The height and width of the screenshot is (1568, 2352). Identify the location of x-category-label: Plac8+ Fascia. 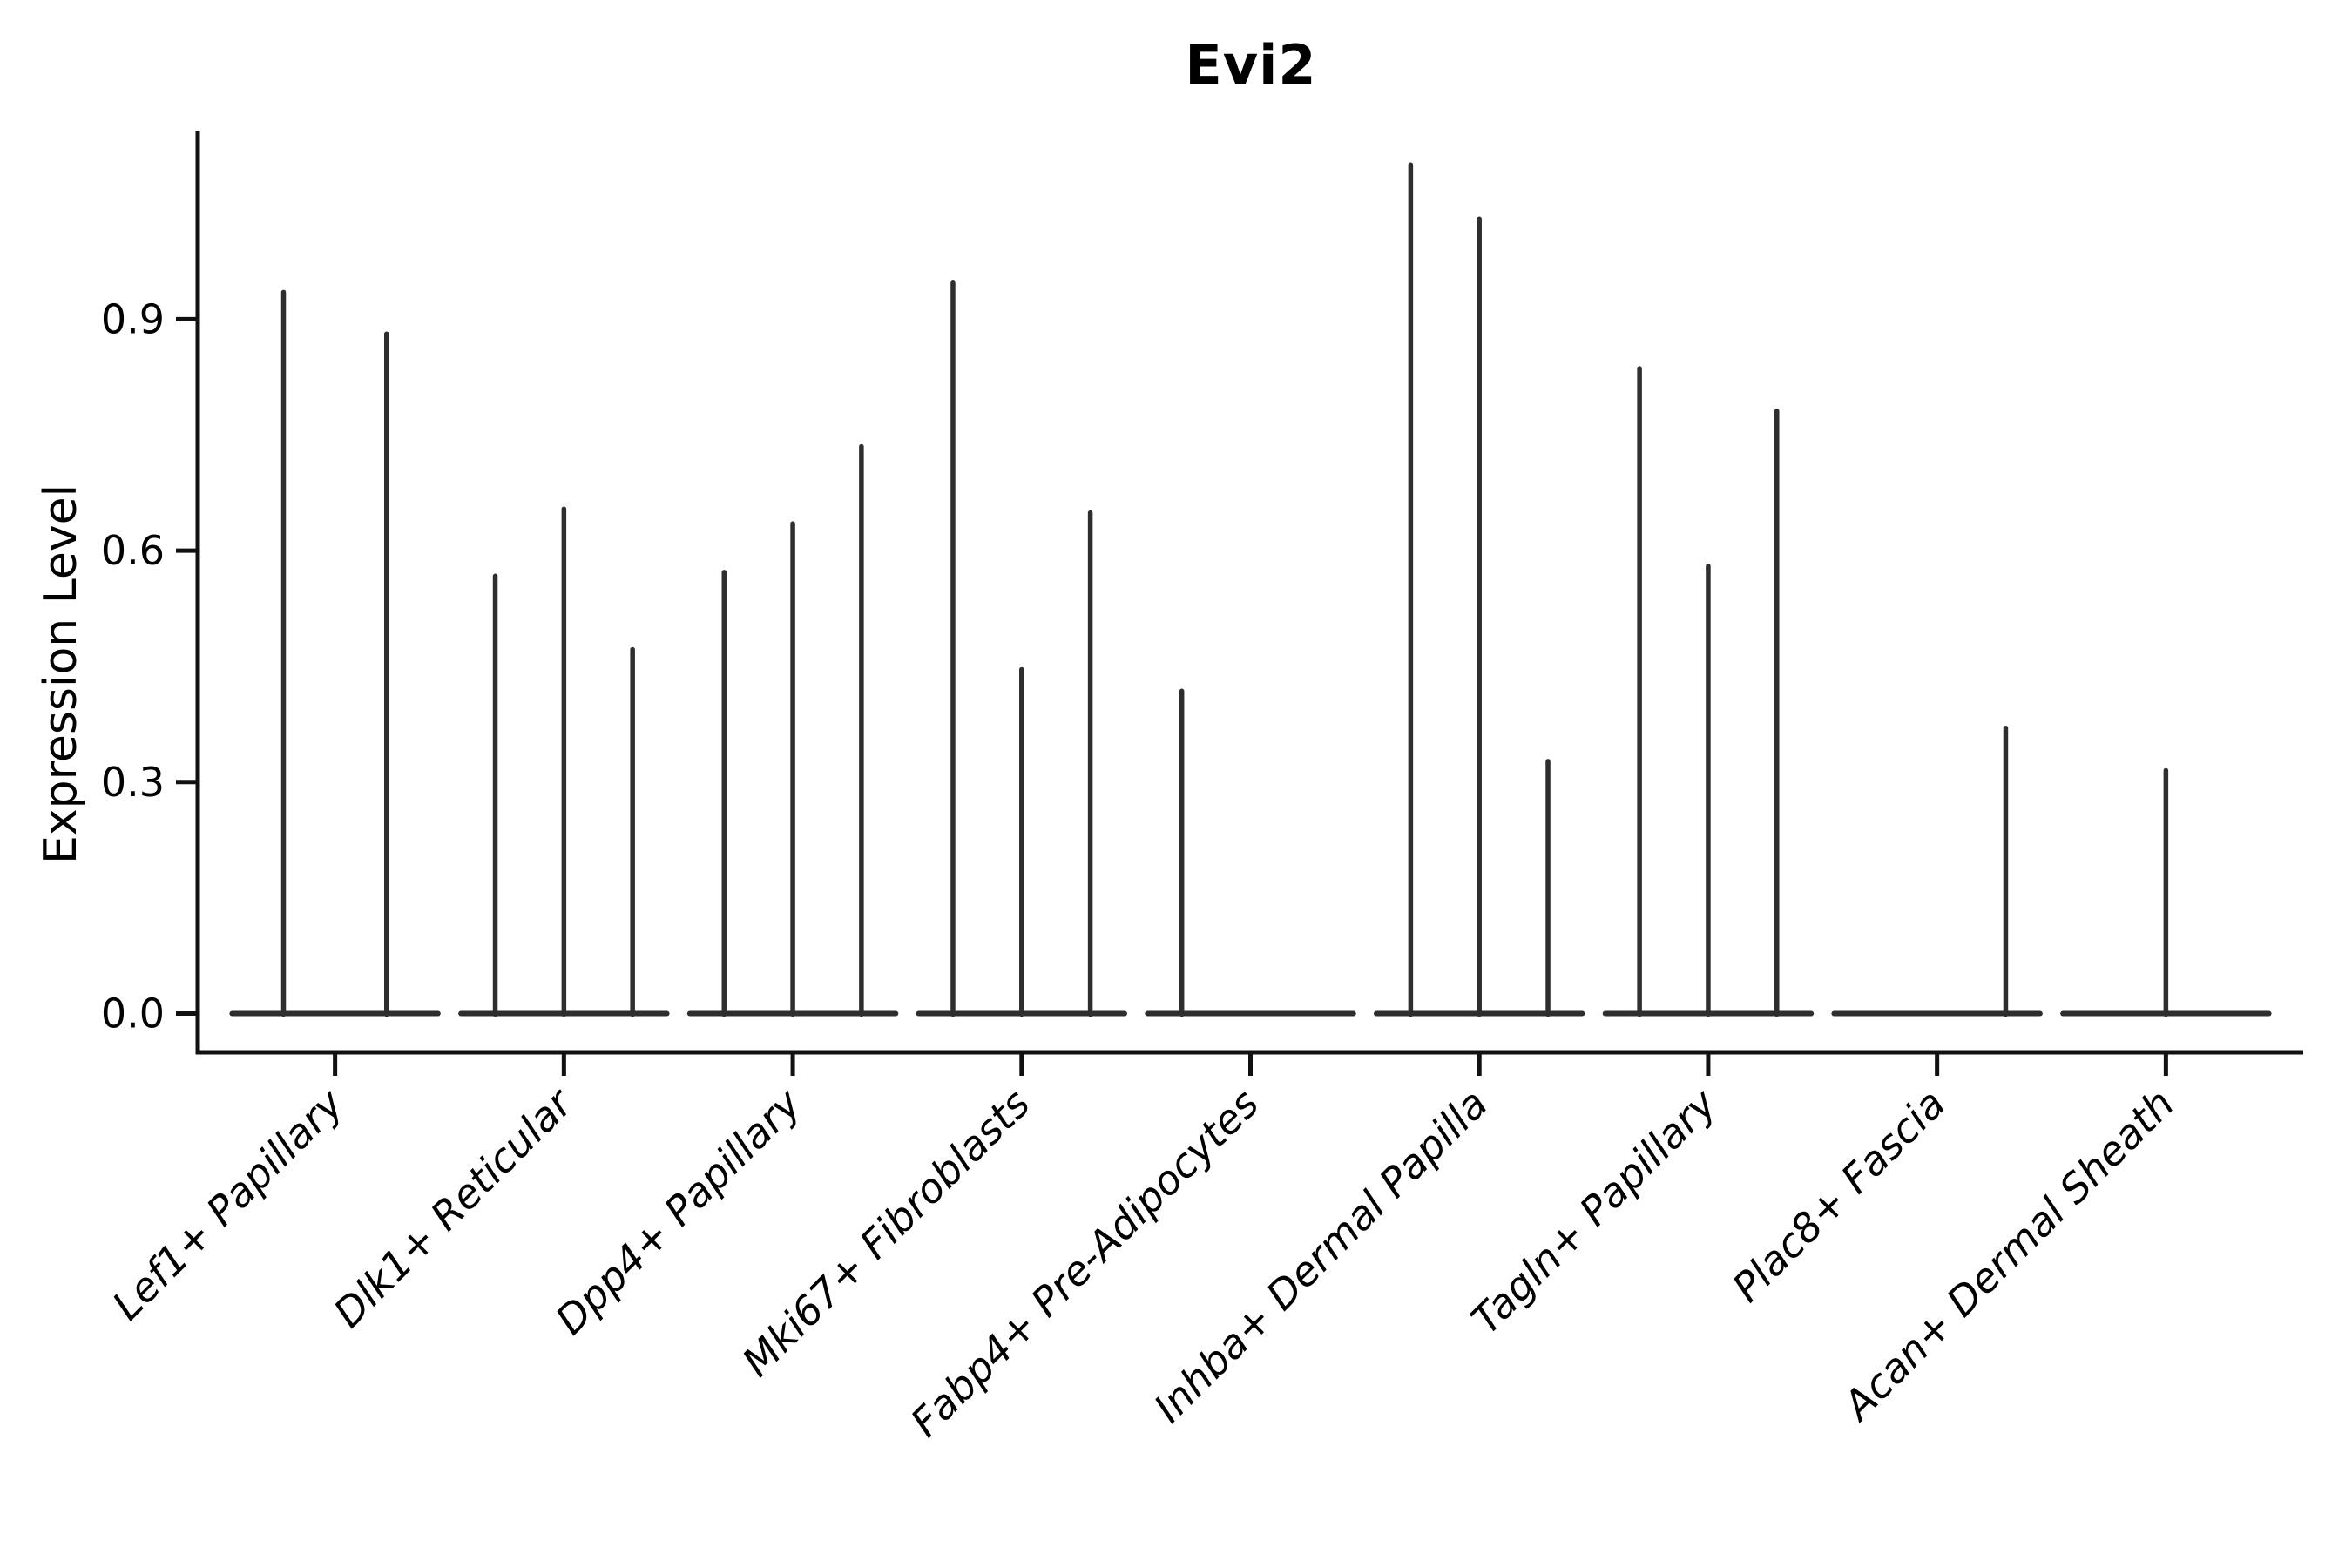
(1838, 1195).